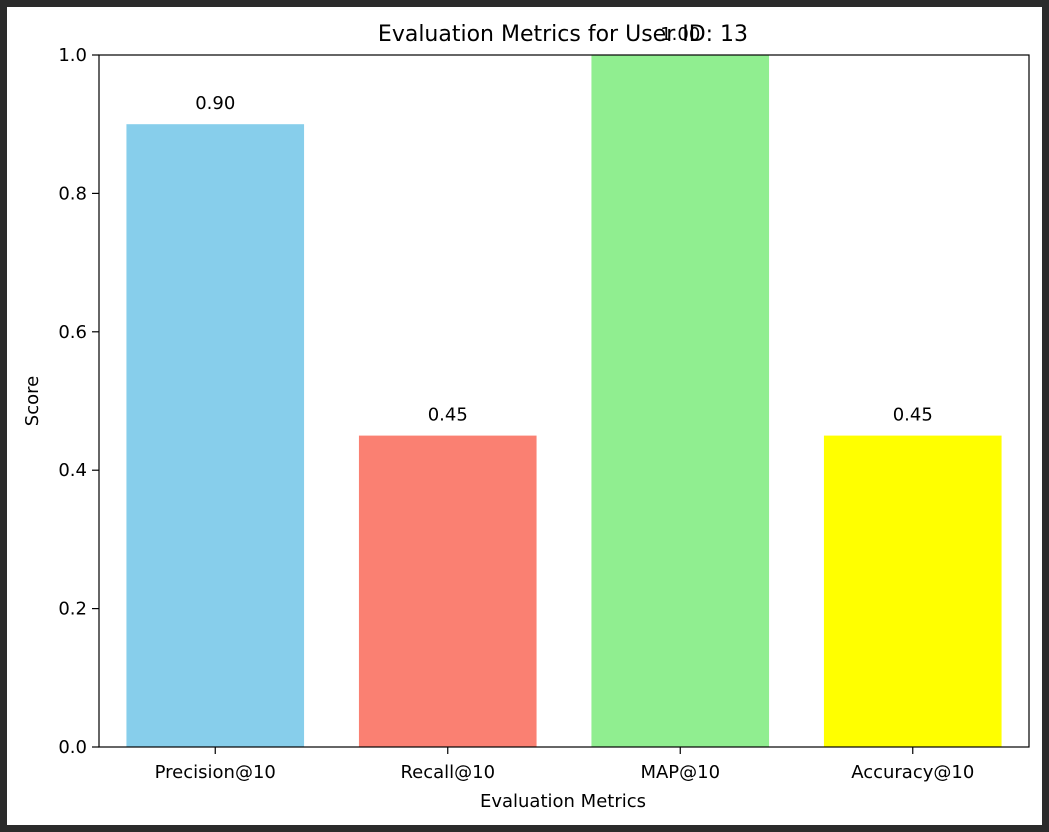  I want to click on y-tick-label: 0.8, so click(72, 193).